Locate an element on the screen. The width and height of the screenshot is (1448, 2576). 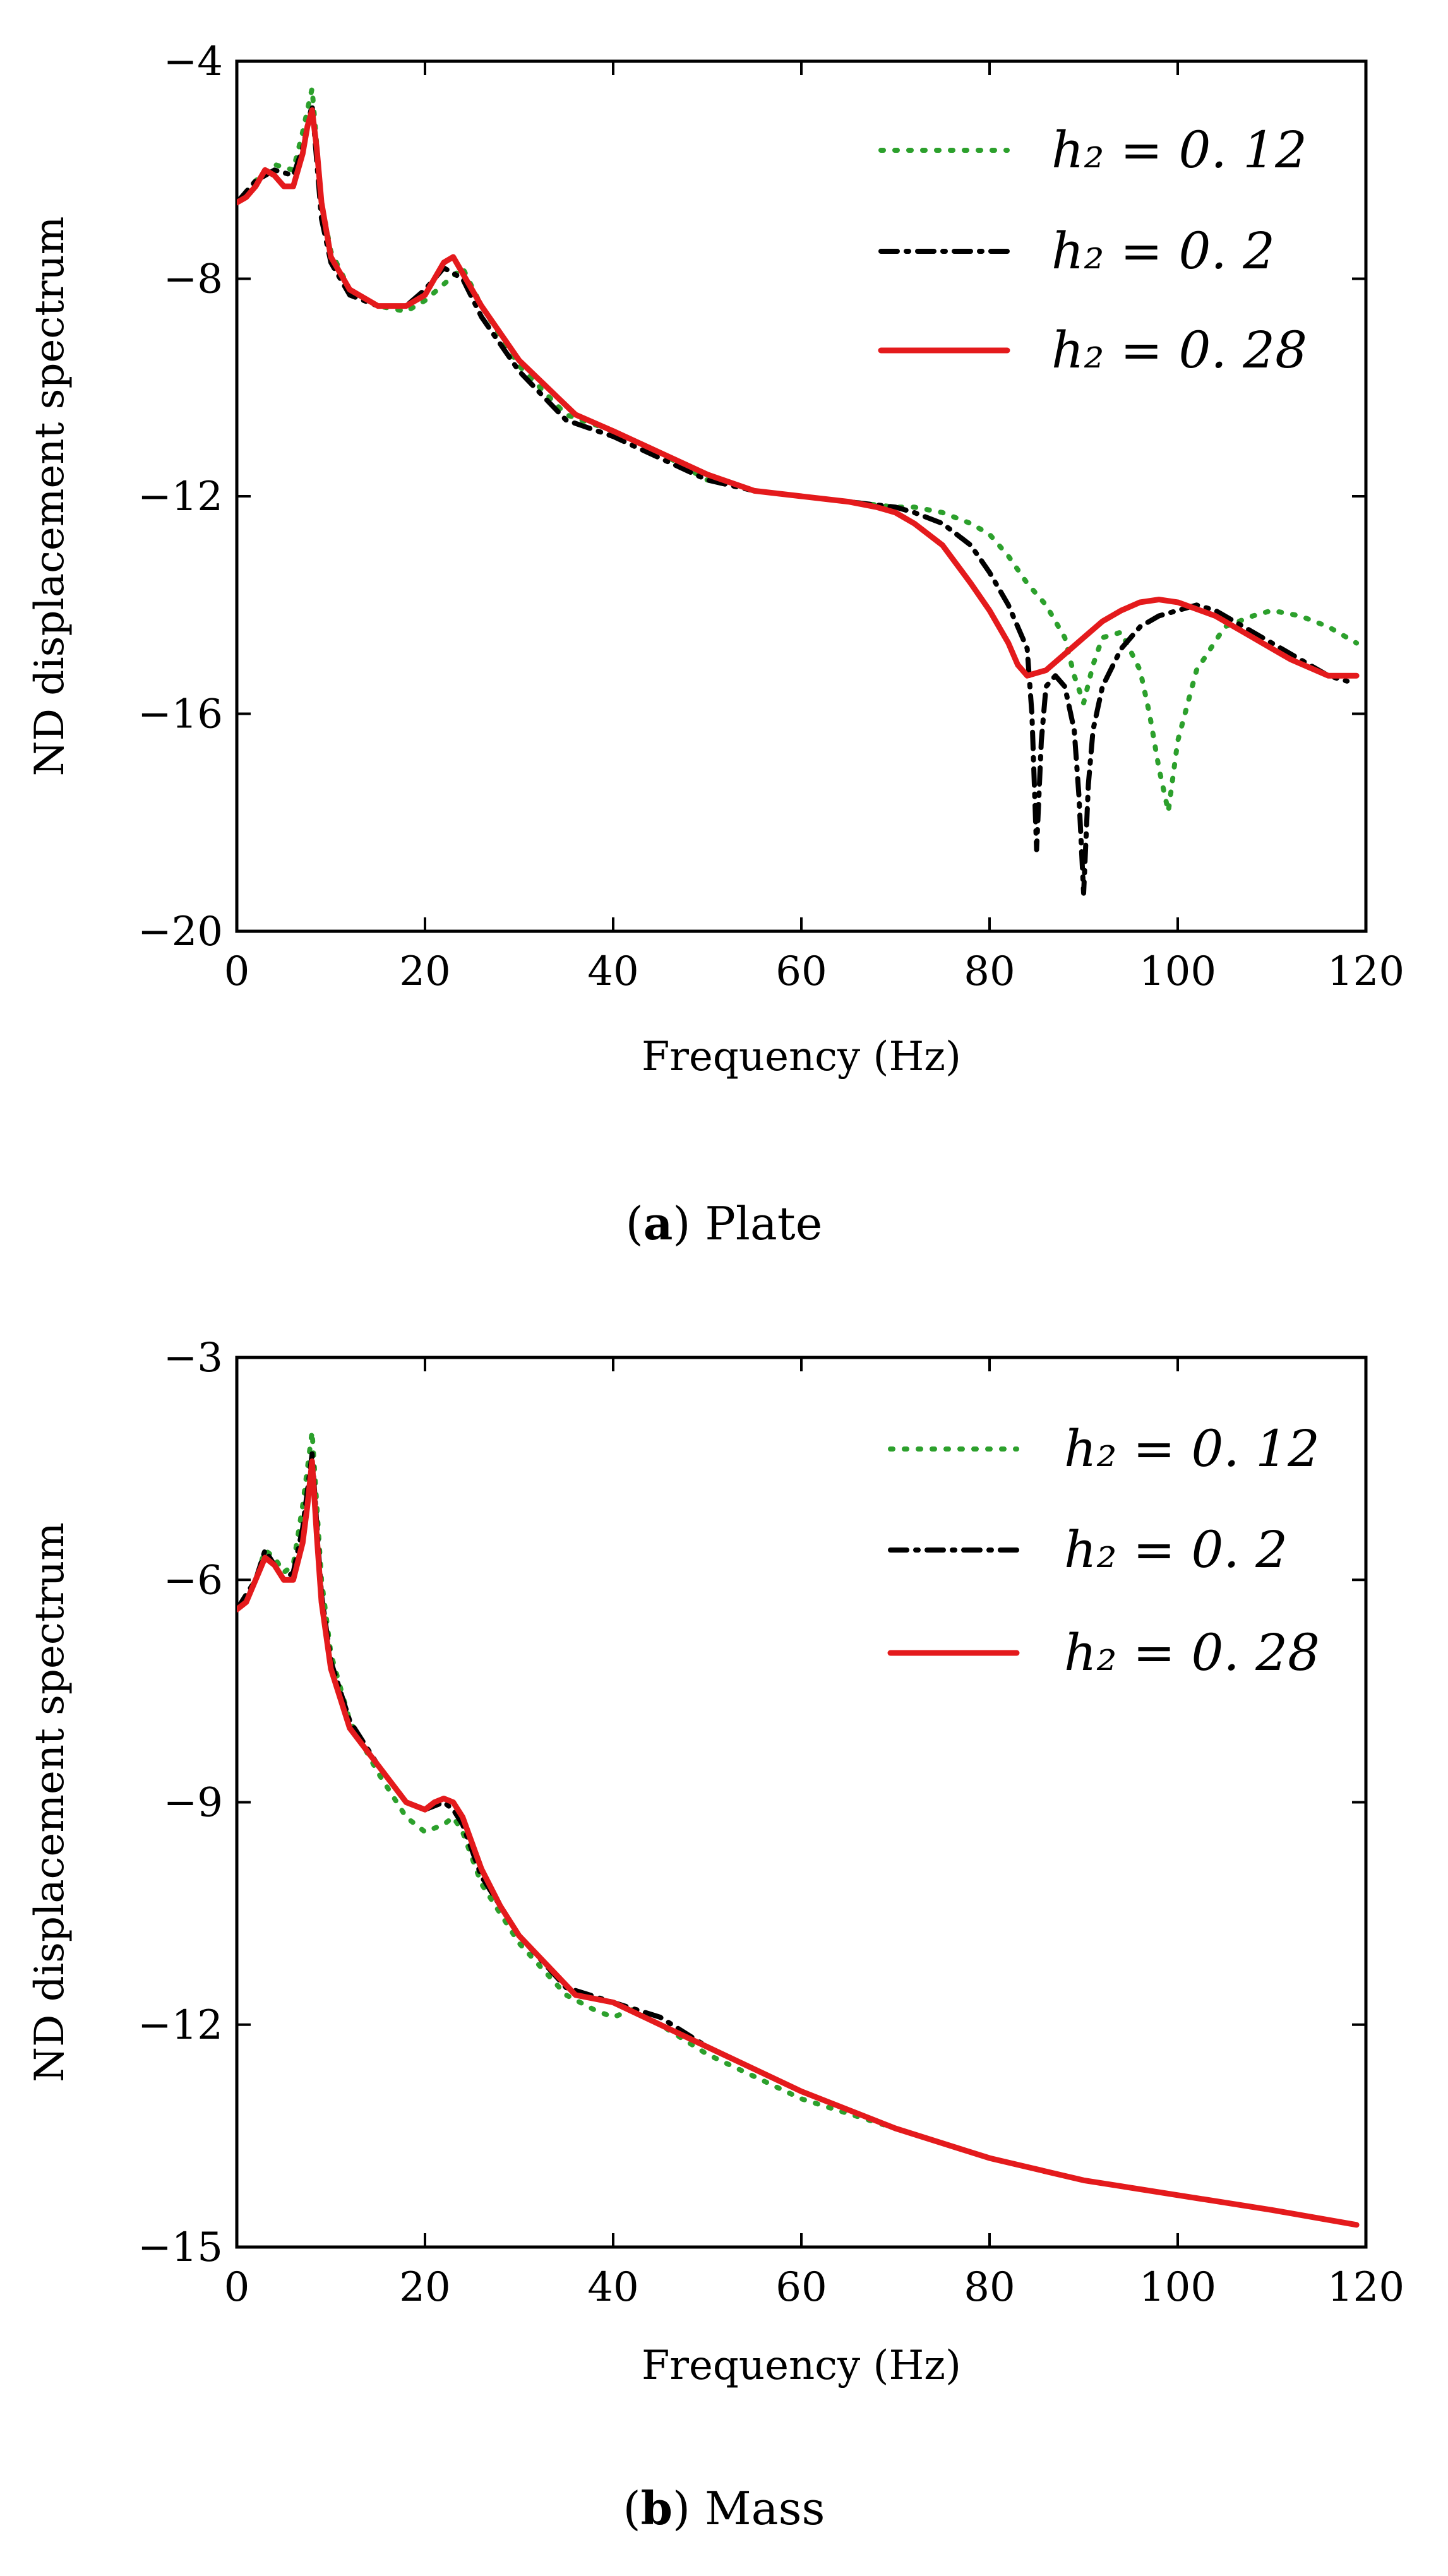
plate-xtick-label-60: 60 is located at coordinates (801, 971).